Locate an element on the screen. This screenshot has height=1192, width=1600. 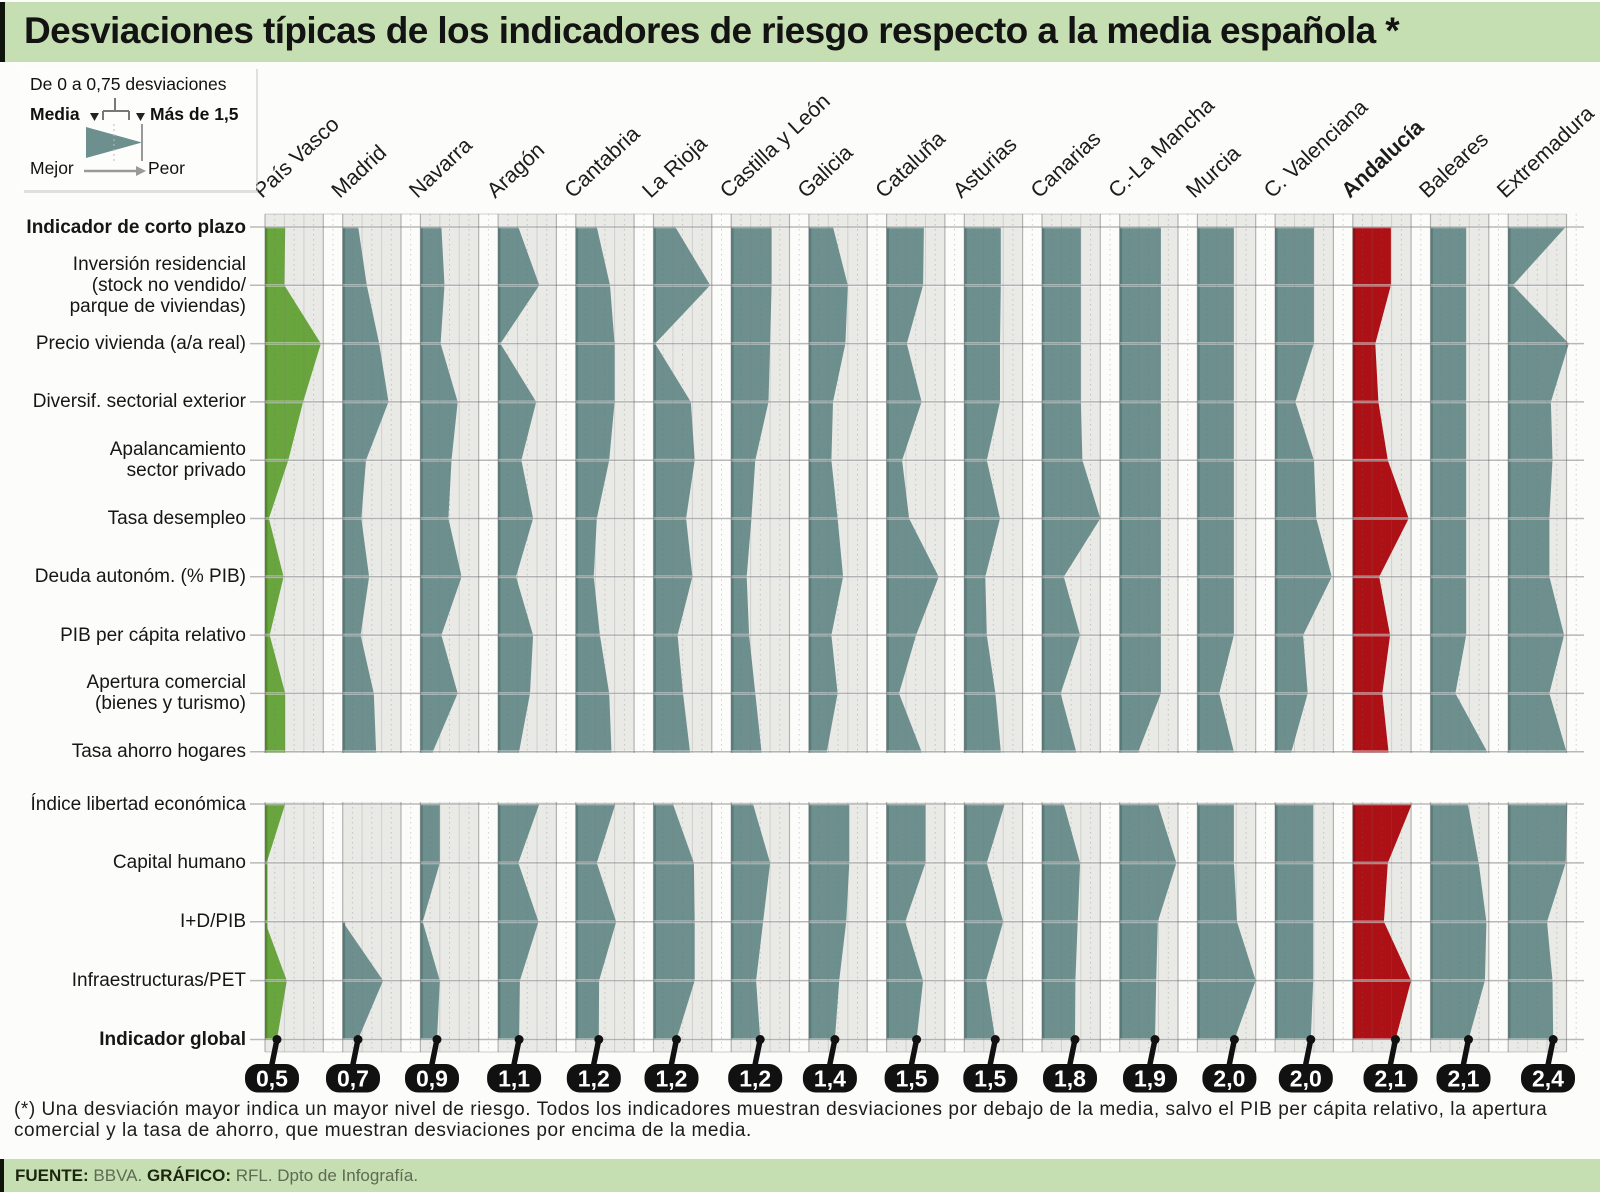
svg-text: Navarra is located at coordinates (440, 168).